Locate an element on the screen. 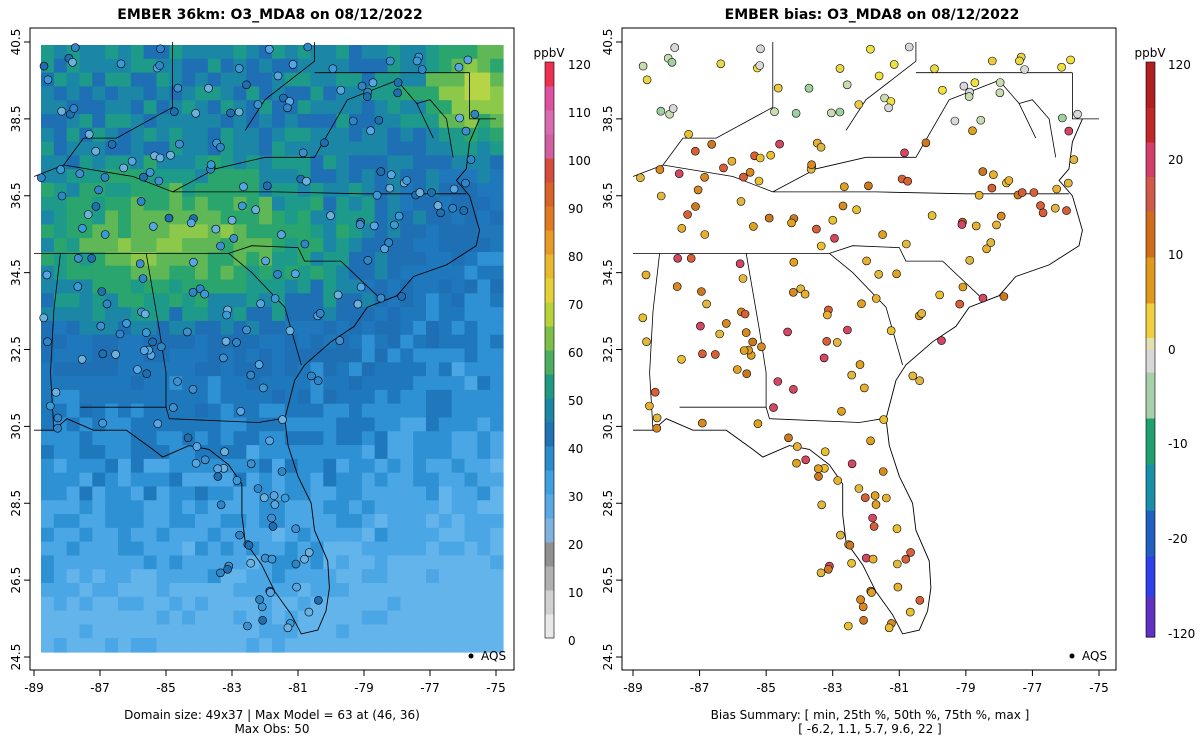 The image size is (1200, 750). colorbar-swatch is located at coordinates (1150, 361).